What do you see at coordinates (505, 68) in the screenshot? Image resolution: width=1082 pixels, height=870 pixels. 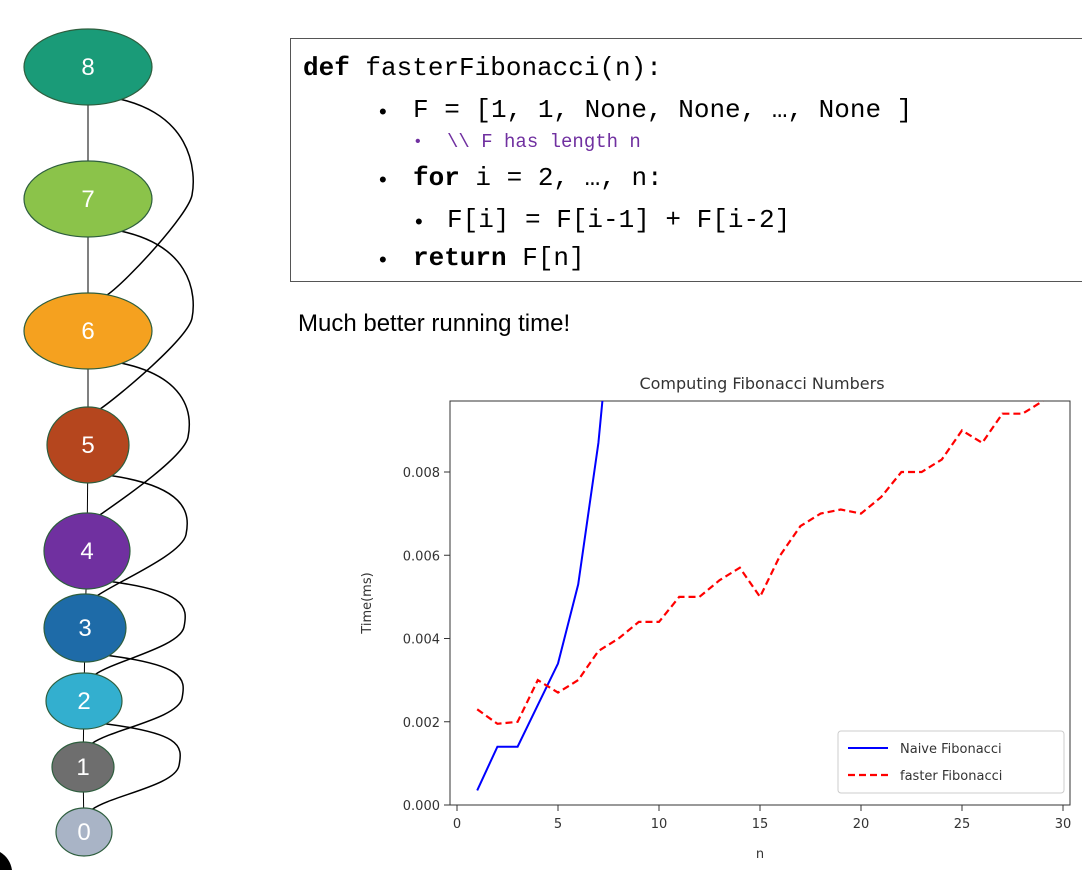 I see `function-signature: fasterFibonacci(n):` at bounding box center [505, 68].